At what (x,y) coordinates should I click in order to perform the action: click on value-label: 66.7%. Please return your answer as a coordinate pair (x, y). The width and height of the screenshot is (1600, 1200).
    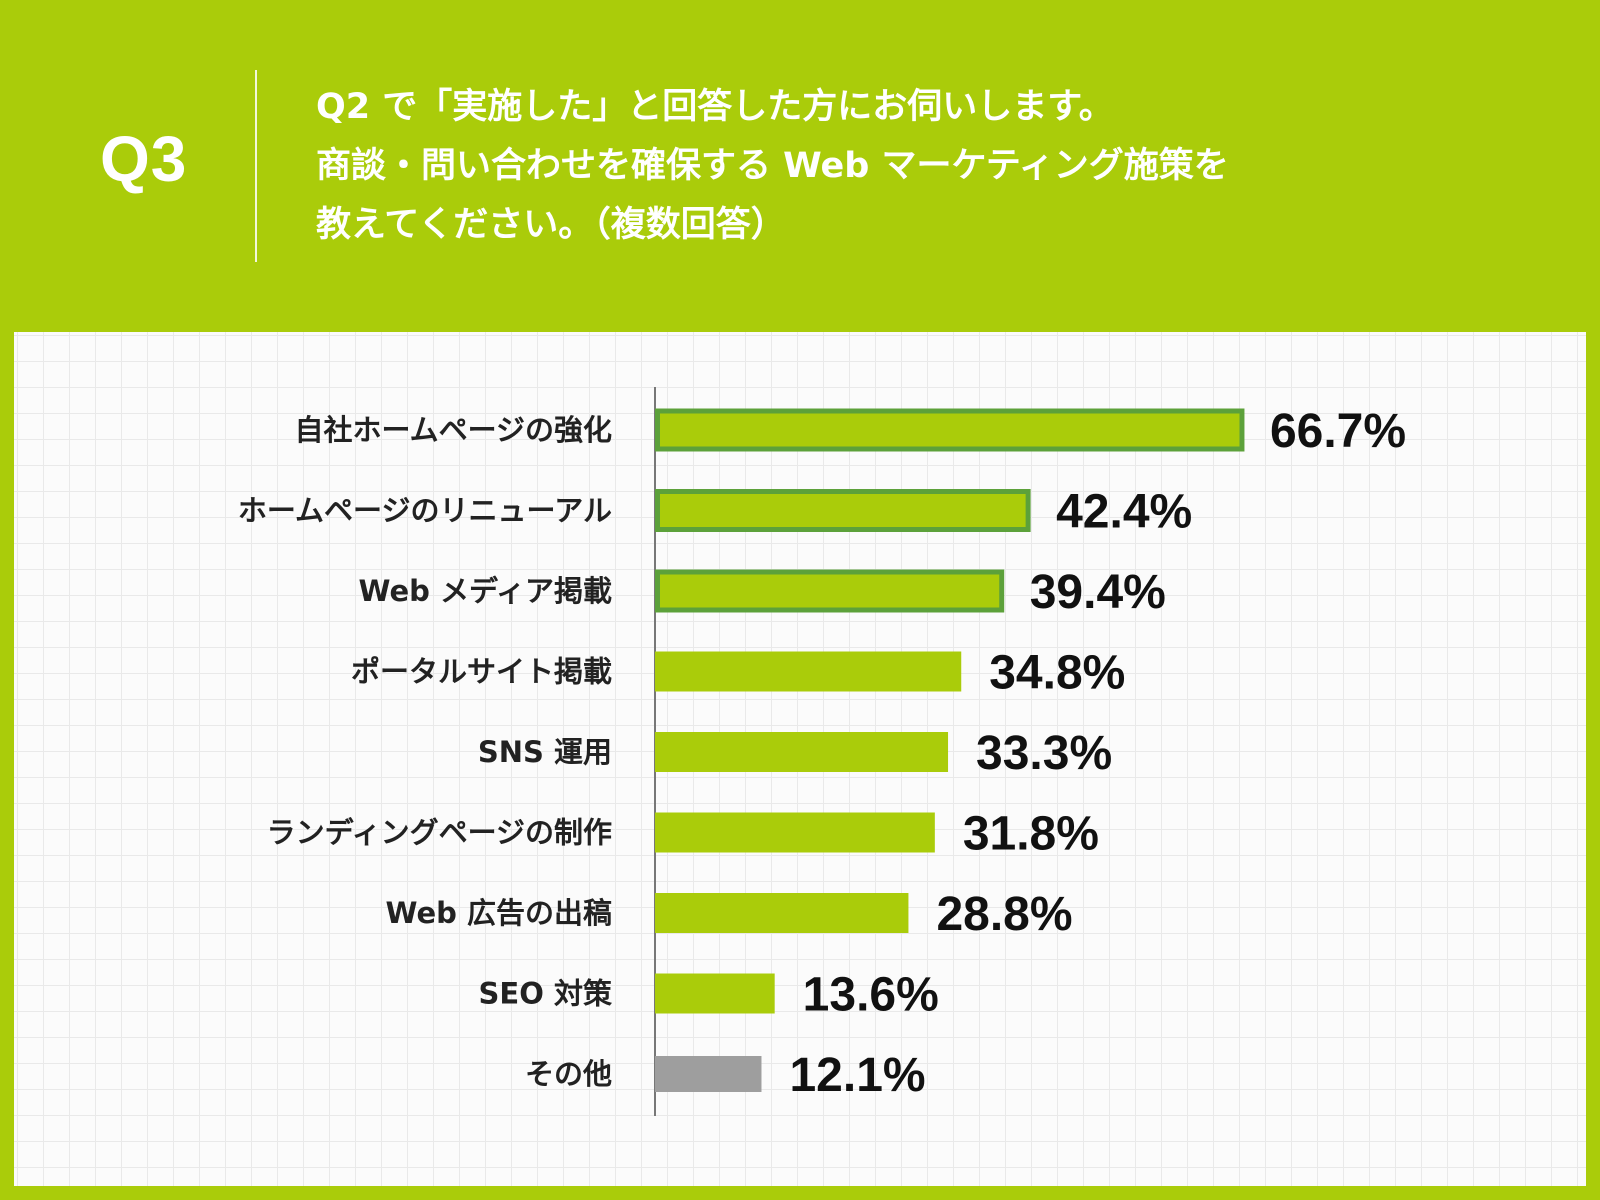
    Looking at the image, I should click on (1338, 431).